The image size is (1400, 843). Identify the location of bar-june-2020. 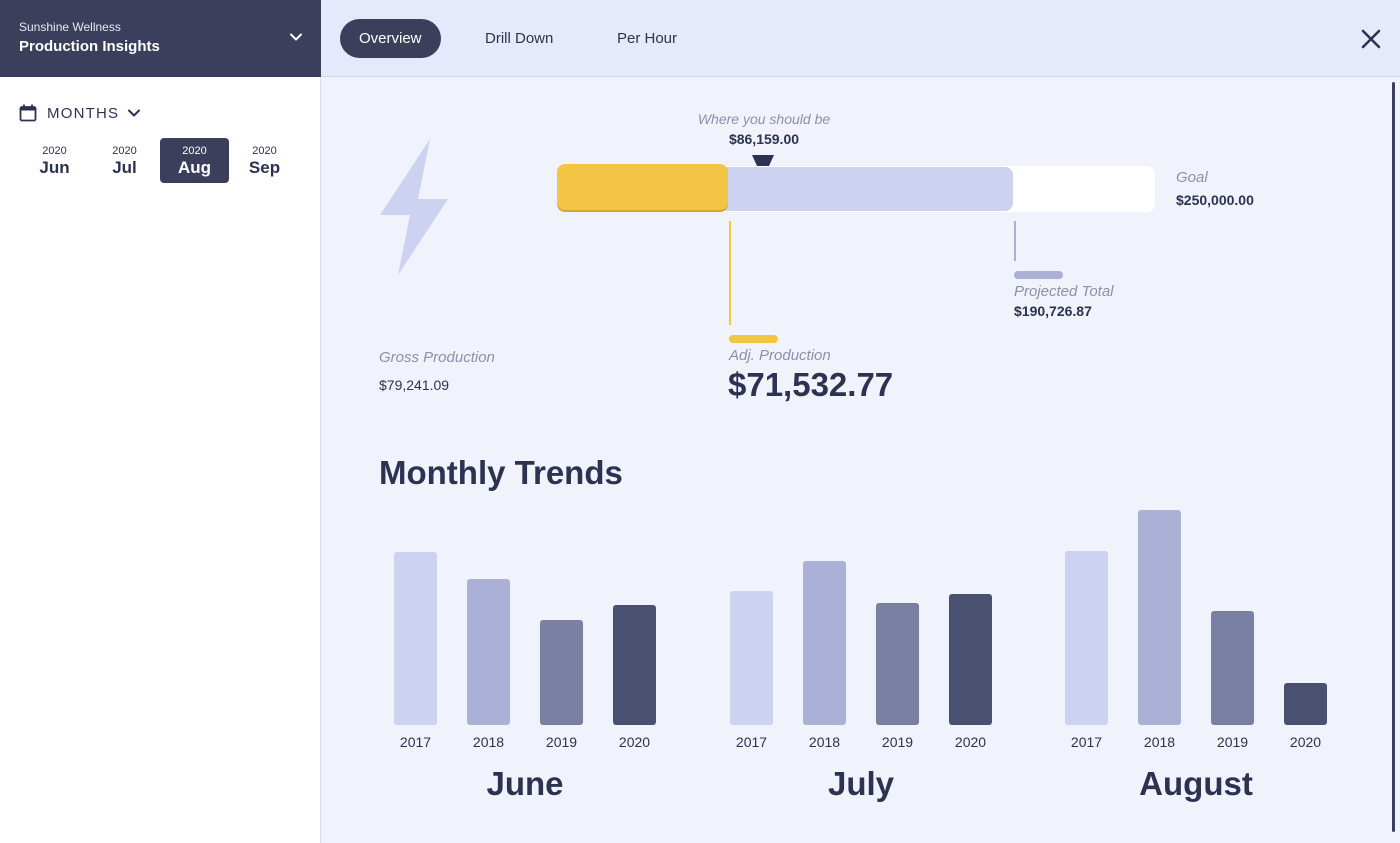
(634, 665).